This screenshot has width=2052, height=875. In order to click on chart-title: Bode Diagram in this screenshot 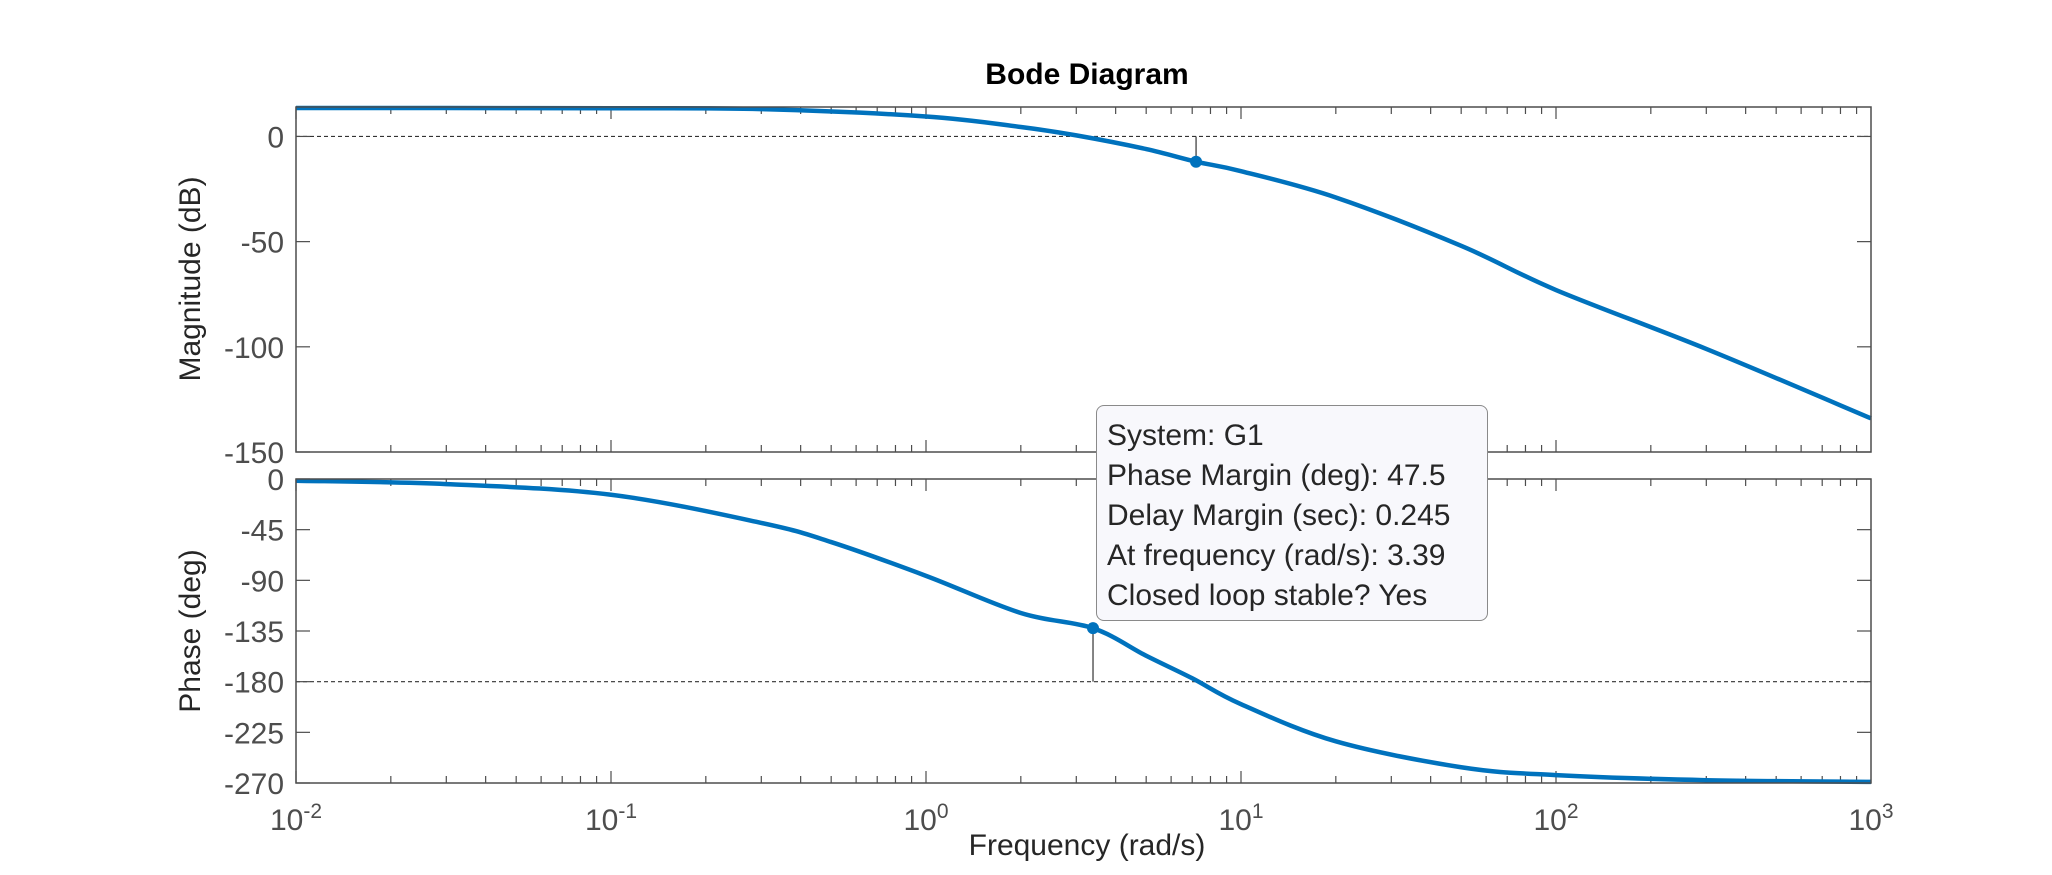, I will do `click(1086, 74)`.